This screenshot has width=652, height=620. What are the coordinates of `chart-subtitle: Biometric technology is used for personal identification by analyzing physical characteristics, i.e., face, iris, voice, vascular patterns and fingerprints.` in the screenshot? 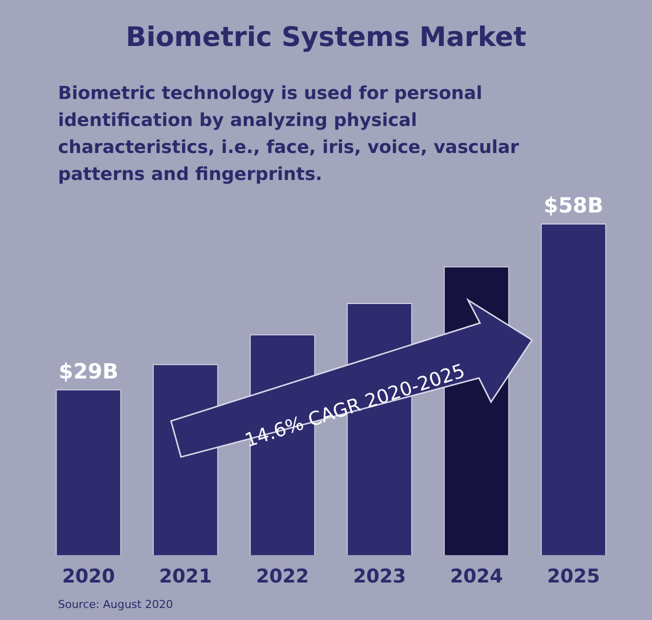 It's located at (289, 134).